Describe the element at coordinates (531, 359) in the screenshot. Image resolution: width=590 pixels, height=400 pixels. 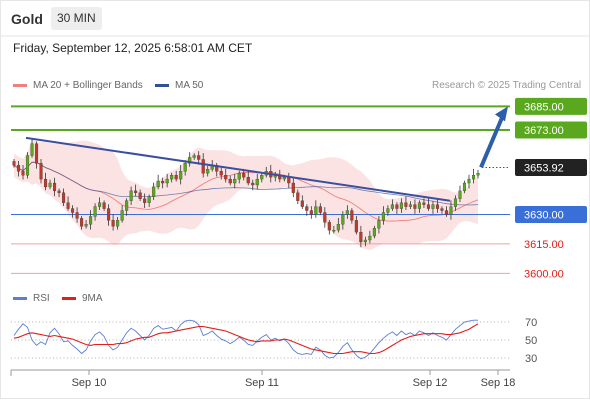
I see `rsi-tick-label: 30` at that location.